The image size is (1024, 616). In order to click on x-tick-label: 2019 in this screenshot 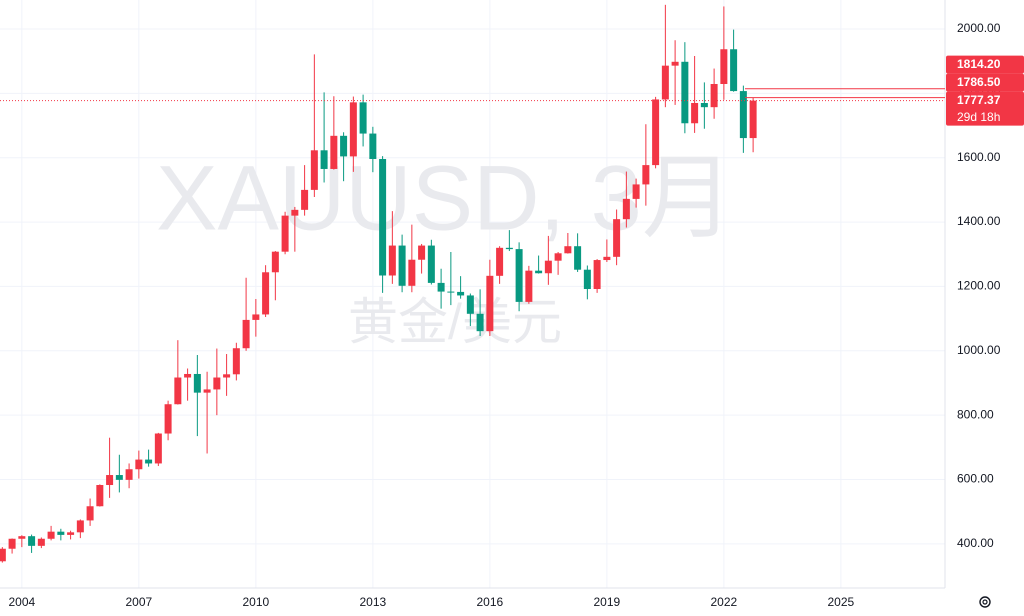, I will do `click(607, 602)`.